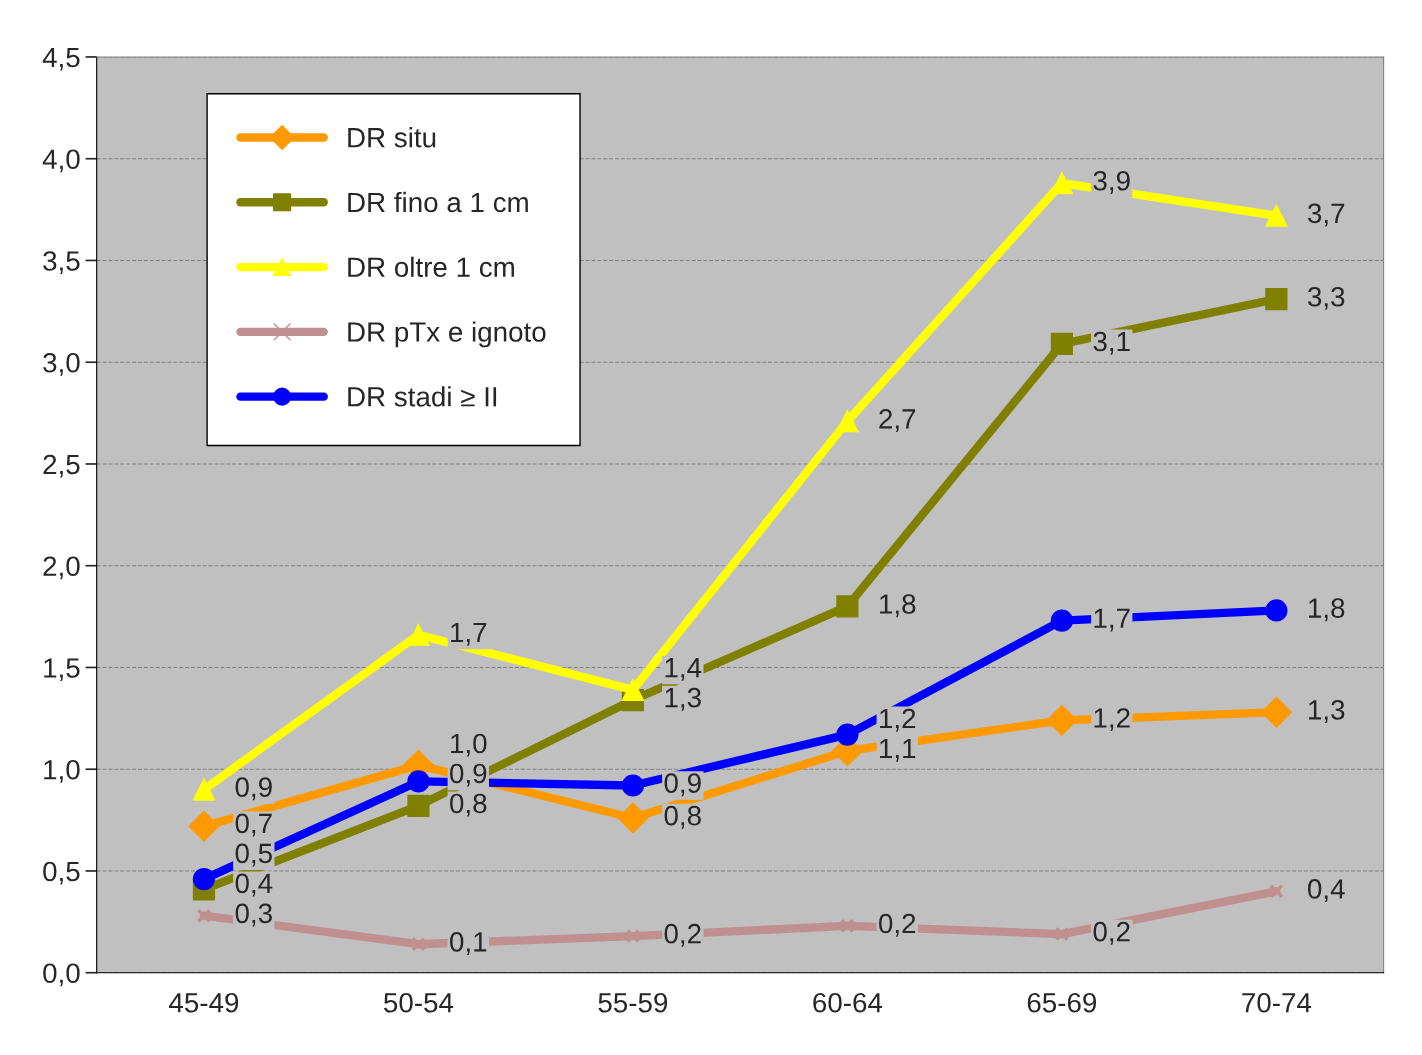 Image resolution: width=1422 pixels, height=1055 pixels. What do you see at coordinates (848, 1002) in the screenshot?
I see `x-tick-label: 60-64` at bounding box center [848, 1002].